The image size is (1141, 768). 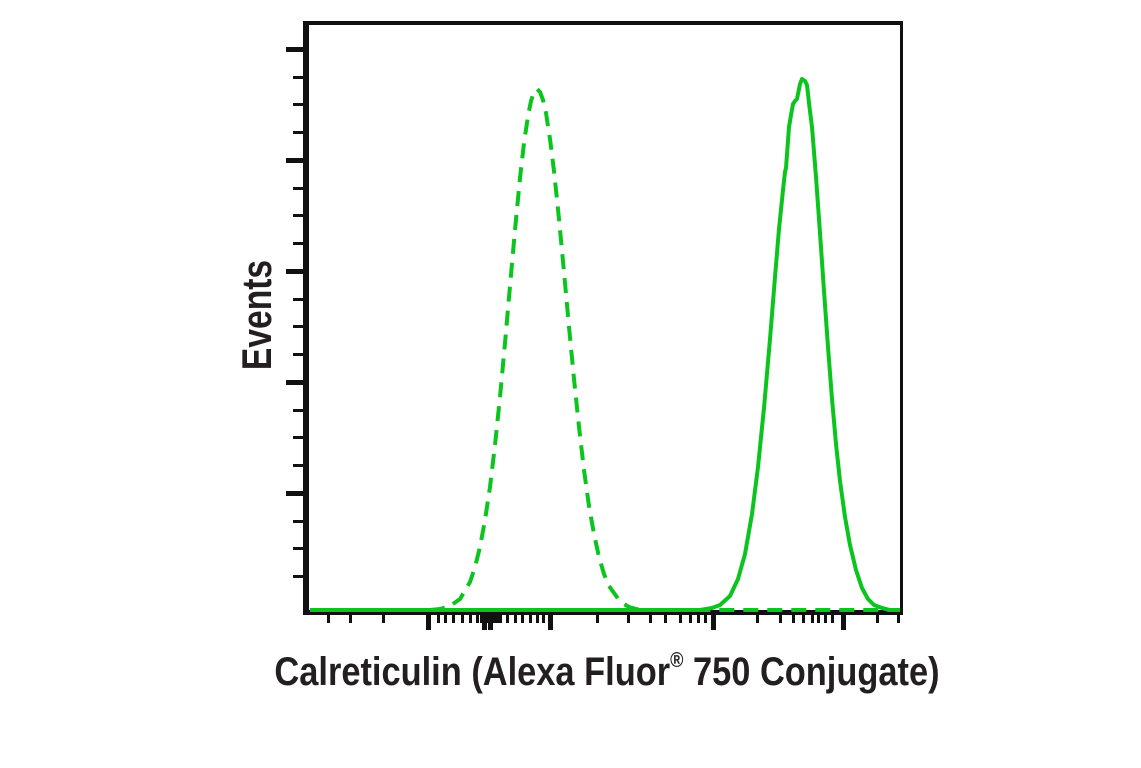 What do you see at coordinates (677, 660) in the screenshot?
I see `registered-trademark-symbol: ®` at bounding box center [677, 660].